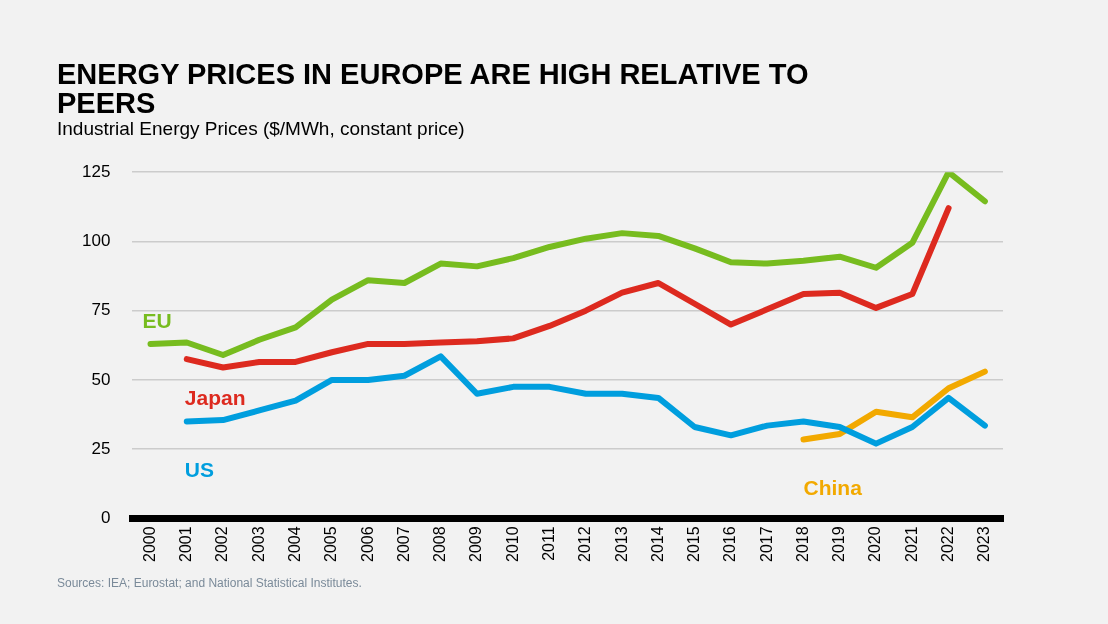 Image resolution: width=1108 pixels, height=624 pixels. Describe the element at coordinates (331, 544) in the screenshot. I see `x-tick-label: 2005` at that location.